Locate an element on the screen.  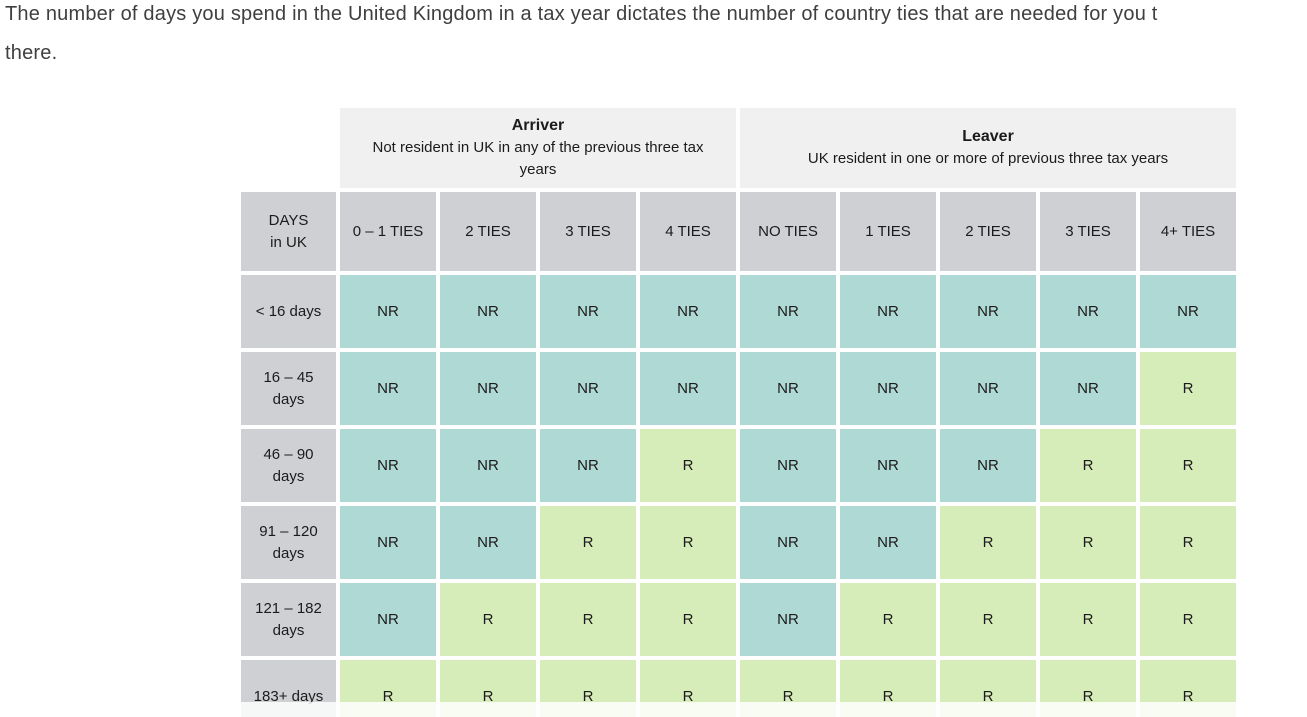
column-header: NO TIES is located at coordinates (788, 231).